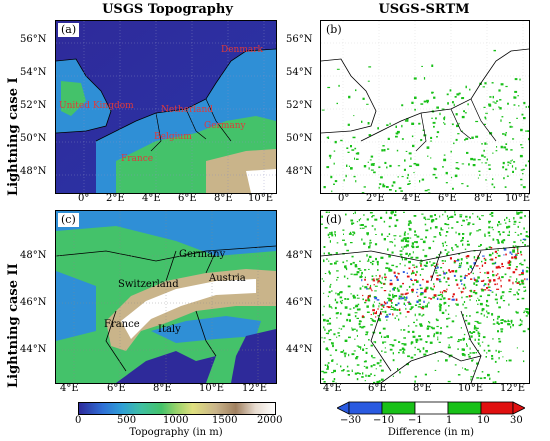 This screenshot has width=550, height=441. What do you see at coordinates (377, 388) in the screenshot?
I see `panel-d-lon-tick: 6°E` at bounding box center [377, 388].